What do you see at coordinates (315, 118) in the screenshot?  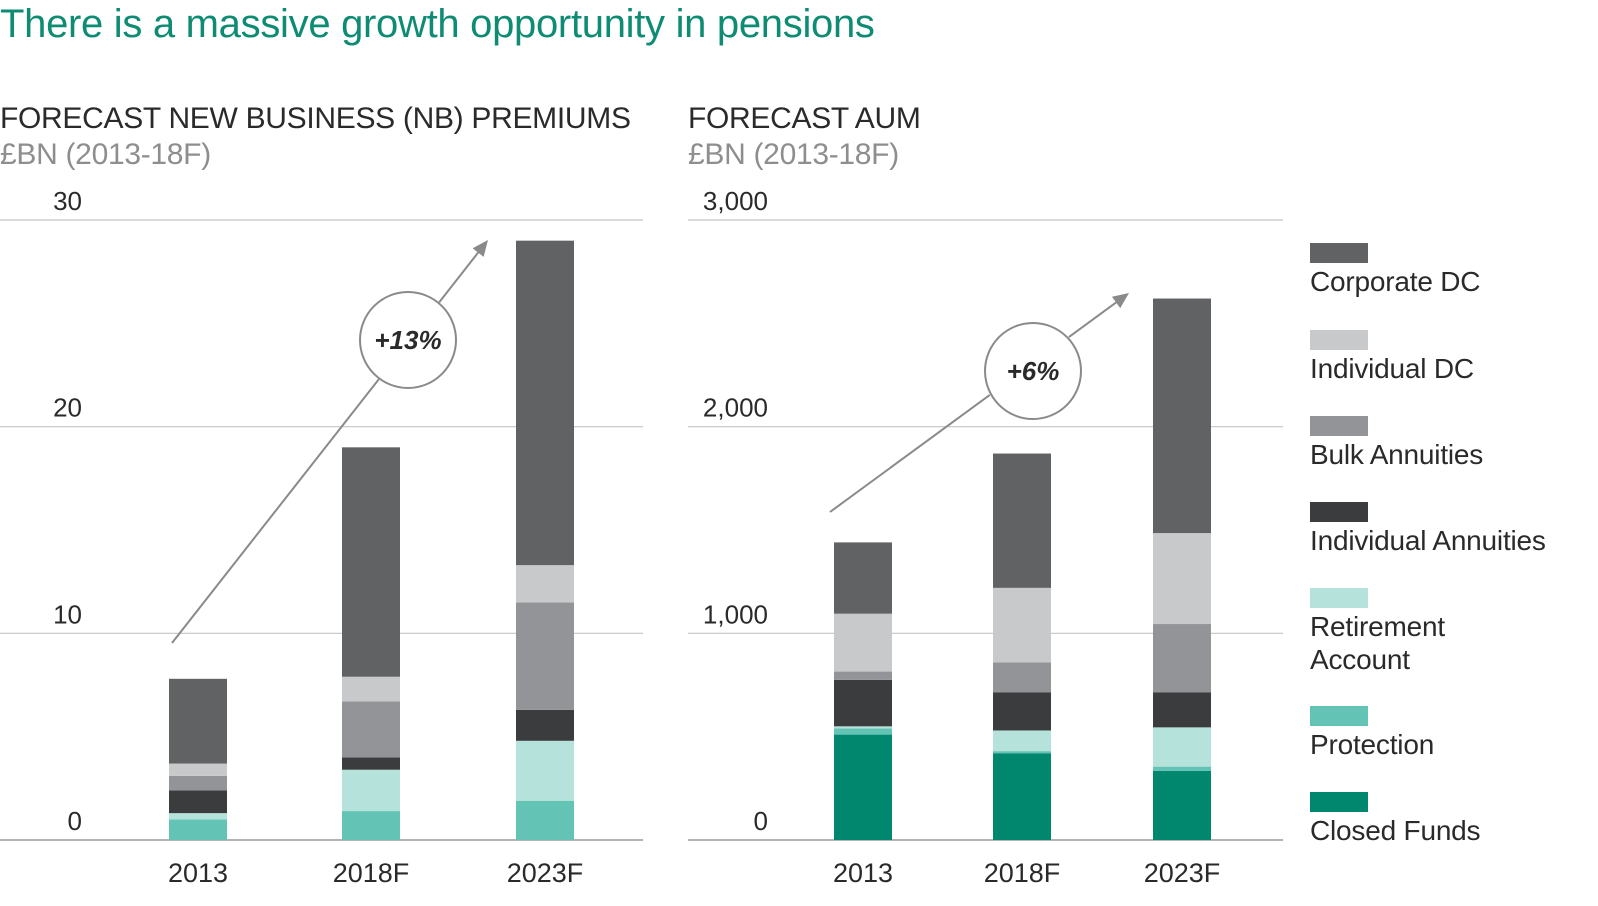 I see `nb-premiums-chart-title: FORECAST NEW BUSINESS (NB) PREMIUMS` at bounding box center [315, 118].